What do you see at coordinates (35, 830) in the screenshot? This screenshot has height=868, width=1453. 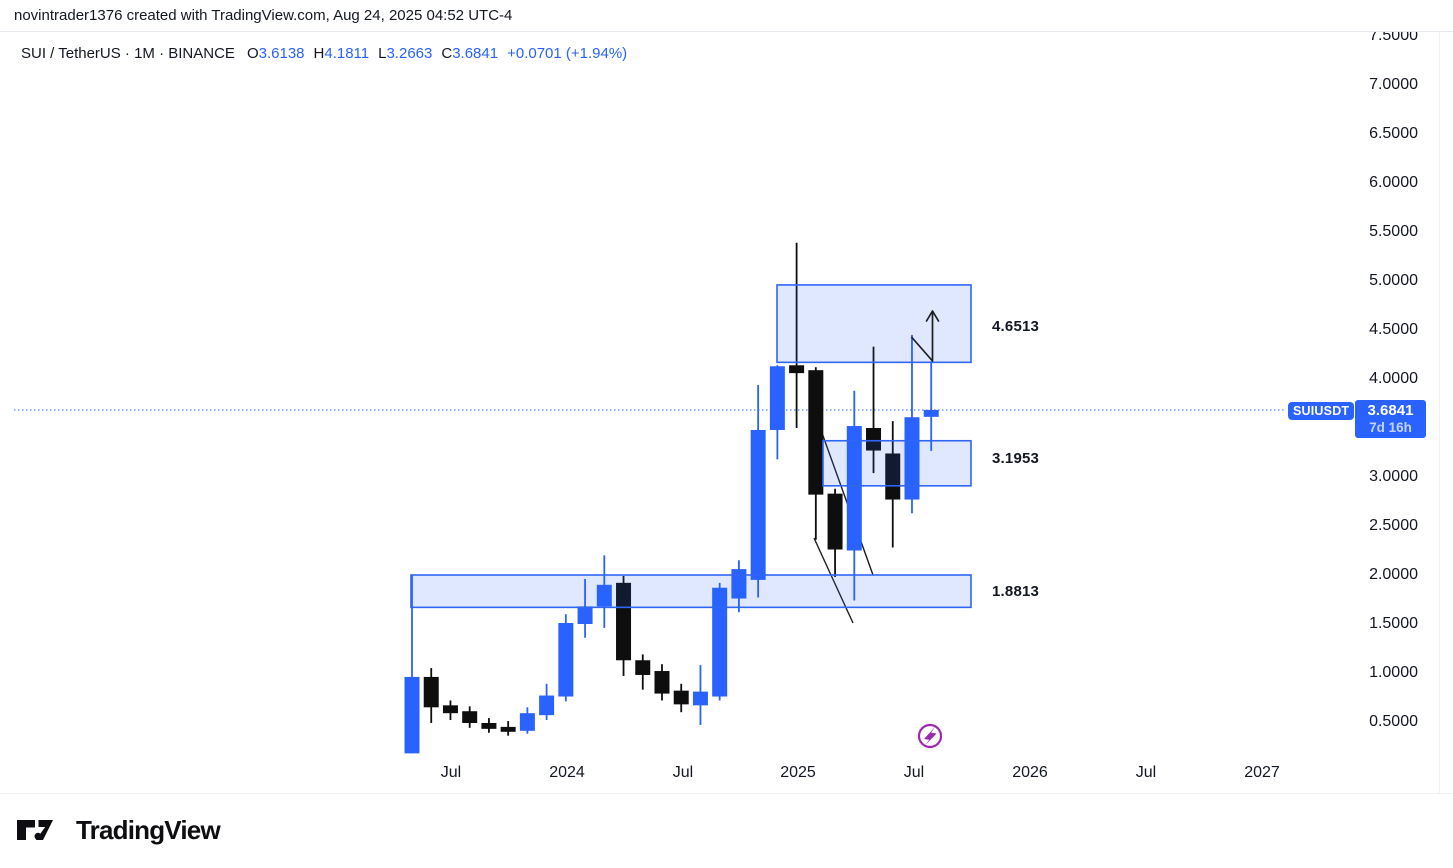 I see `tradingview-logomark` at bounding box center [35, 830].